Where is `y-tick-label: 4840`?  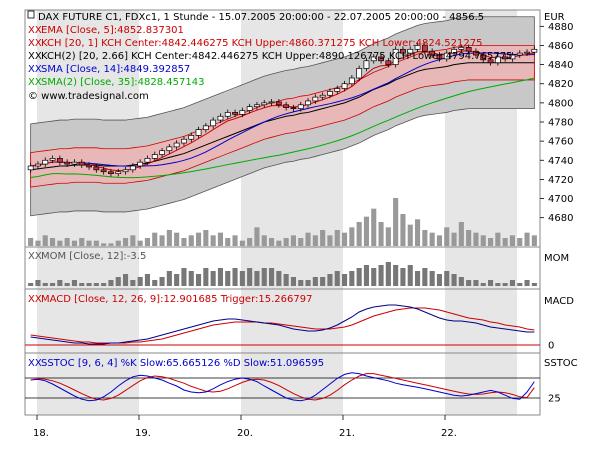 y-tick-label: 4840 is located at coordinates (560, 65).